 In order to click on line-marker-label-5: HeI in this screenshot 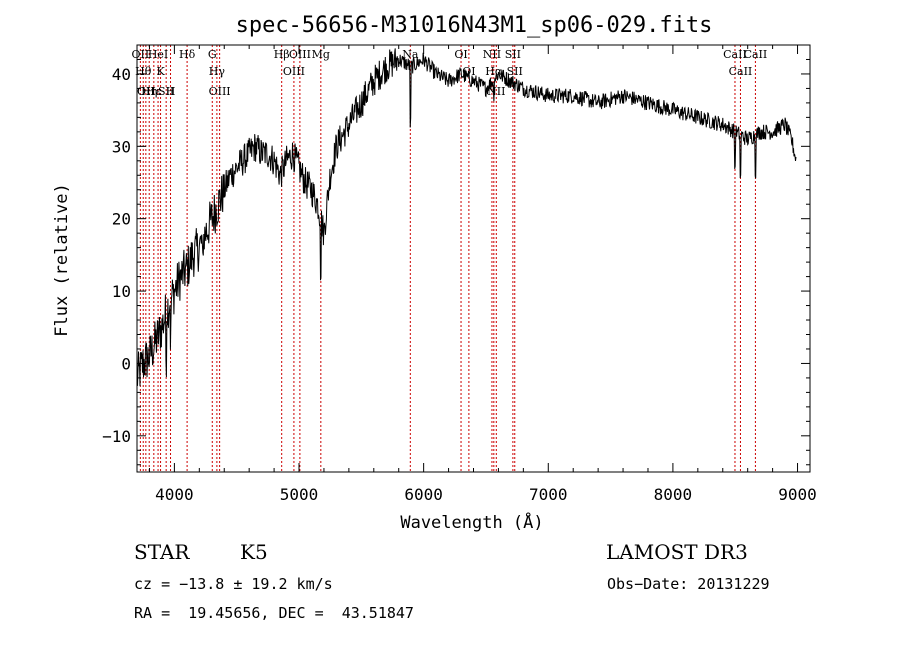, I will do `click(158, 54)`.